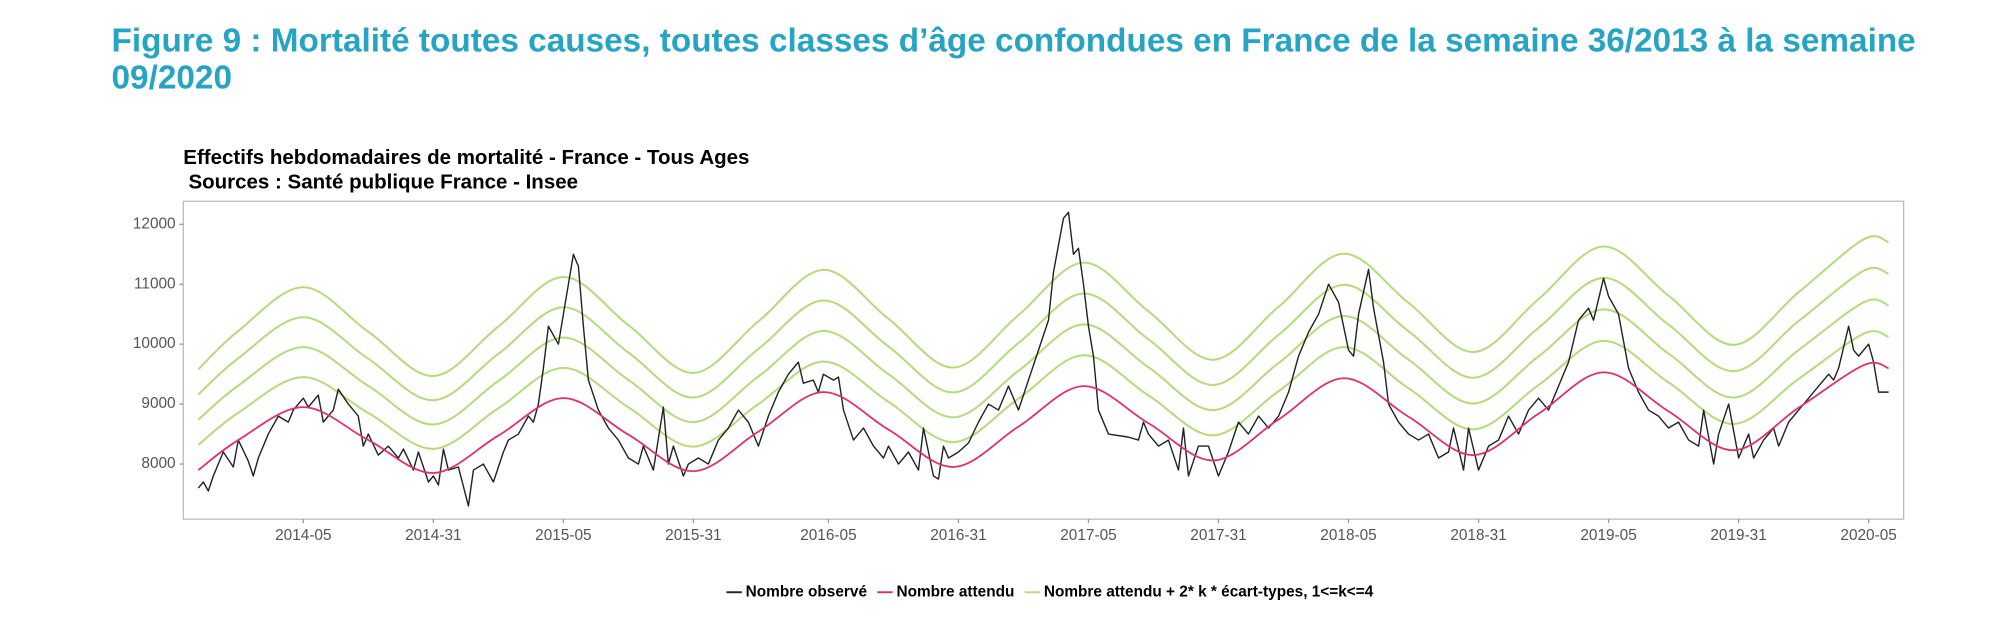 Image resolution: width=2010 pixels, height=635 pixels. I want to click on x-tick-label: 2014-31, so click(433, 535).